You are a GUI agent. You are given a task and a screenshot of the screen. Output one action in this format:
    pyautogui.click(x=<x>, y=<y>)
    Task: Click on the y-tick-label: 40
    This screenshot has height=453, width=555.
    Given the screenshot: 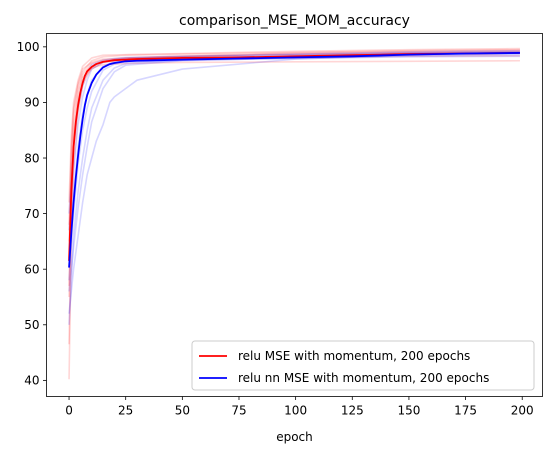 What is the action you would take?
    pyautogui.click(x=31, y=381)
    